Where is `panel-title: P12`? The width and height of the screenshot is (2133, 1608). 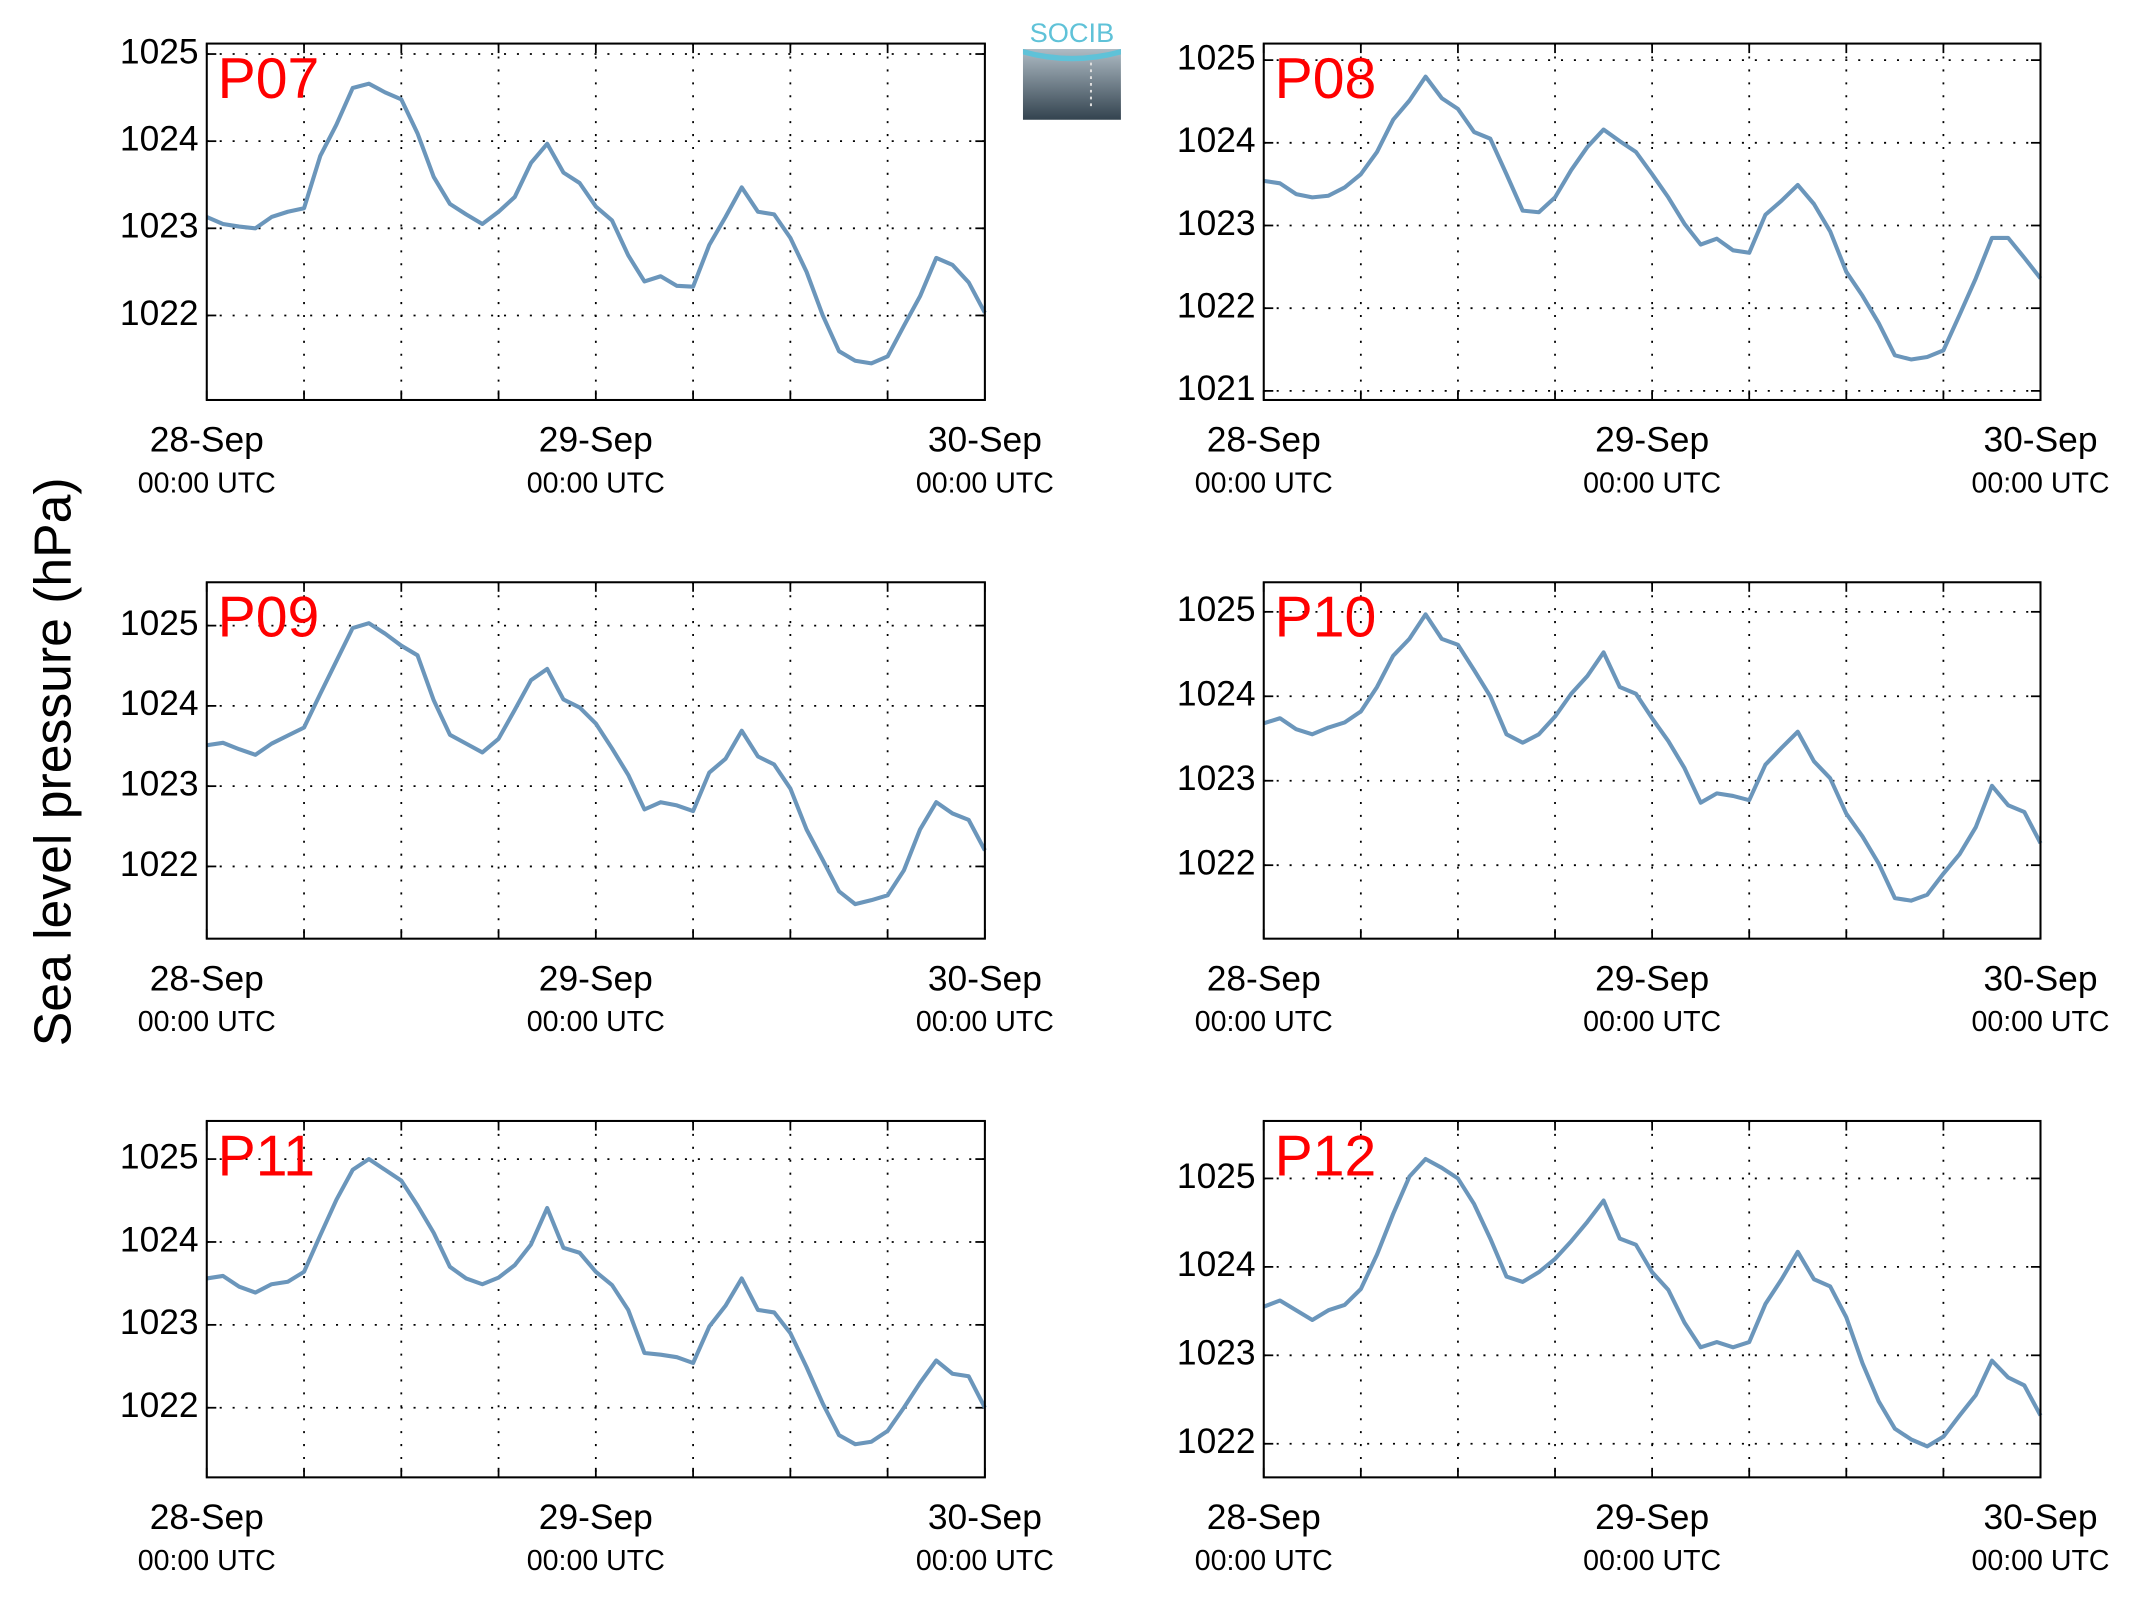 panel-title: P12 is located at coordinates (1326, 1156).